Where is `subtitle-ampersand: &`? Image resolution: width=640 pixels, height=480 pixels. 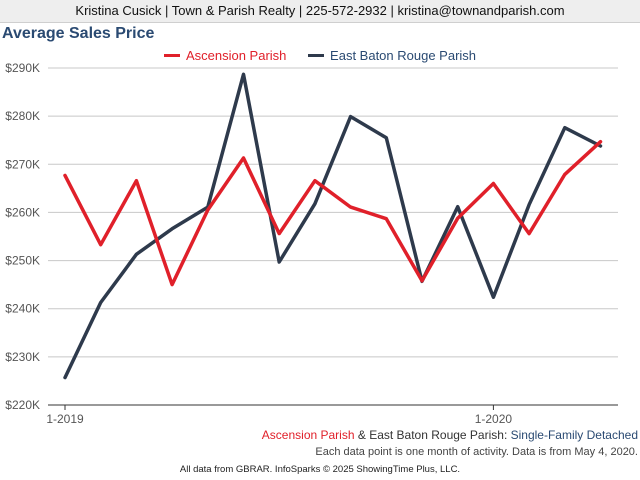
subtitle-ampersand: & is located at coordinates (362, 435).